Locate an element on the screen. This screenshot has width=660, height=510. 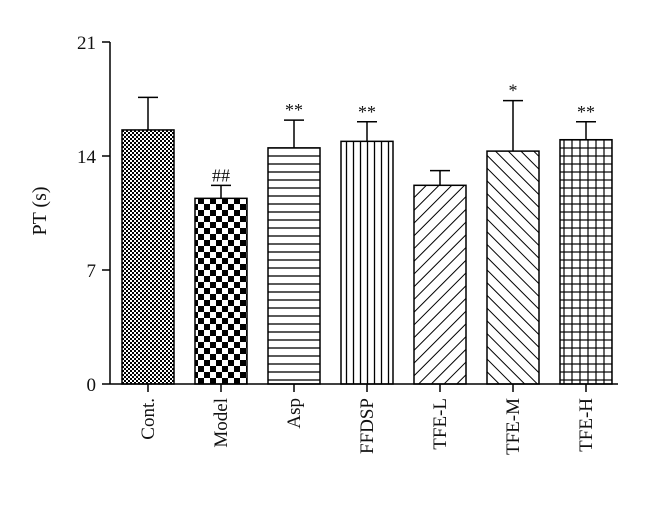
y-axis-title: PT (s) is located at coordinates (40, 210).